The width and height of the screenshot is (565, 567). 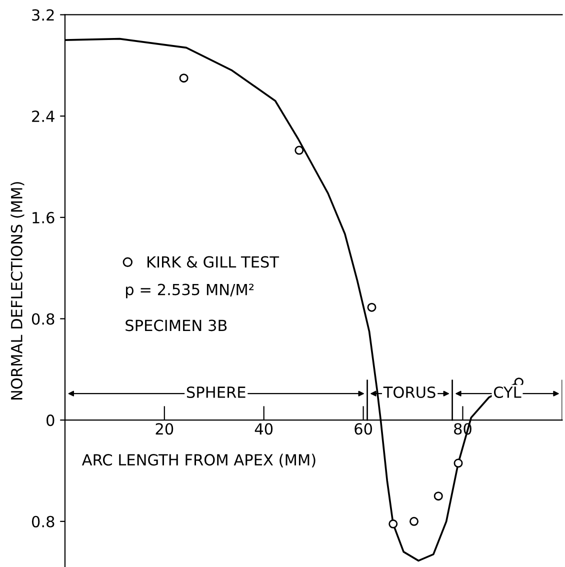 I want to click on y-tick-label: 1.6, so click(x=43, y=218).